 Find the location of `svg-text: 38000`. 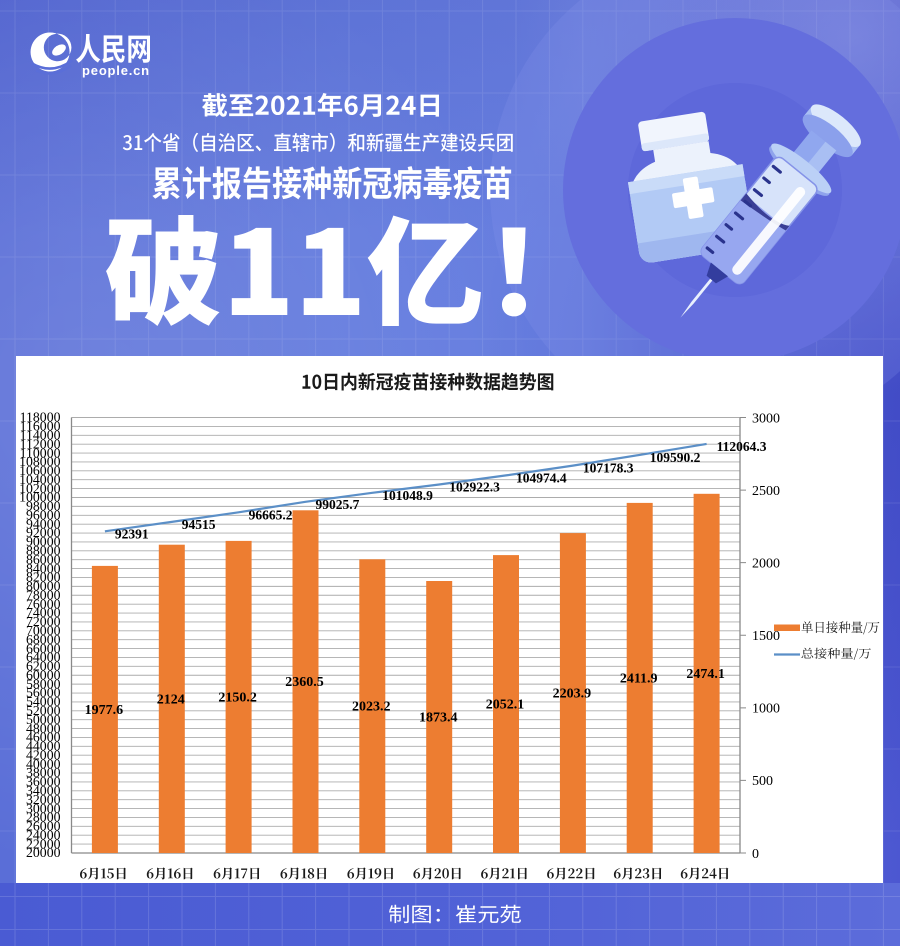

svg-text: 38000 is located at coordinates (43, 772).